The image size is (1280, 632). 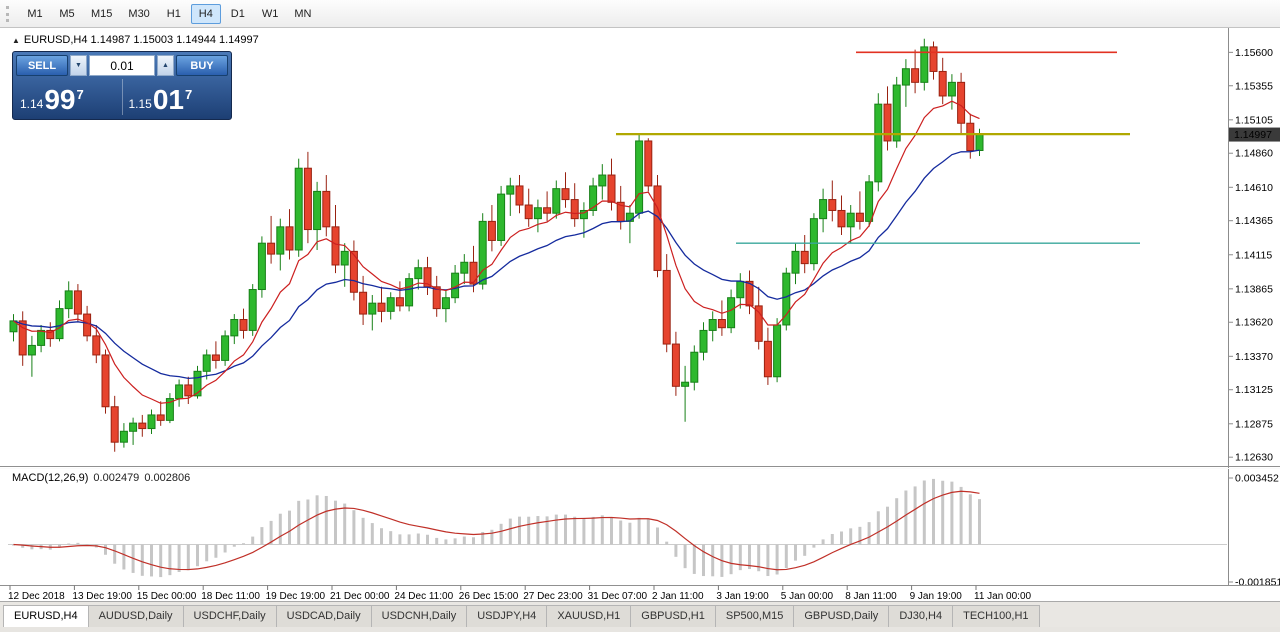 I want to click on time-axis-label: 15 Dec 00:00, so click(x=167, y=596).